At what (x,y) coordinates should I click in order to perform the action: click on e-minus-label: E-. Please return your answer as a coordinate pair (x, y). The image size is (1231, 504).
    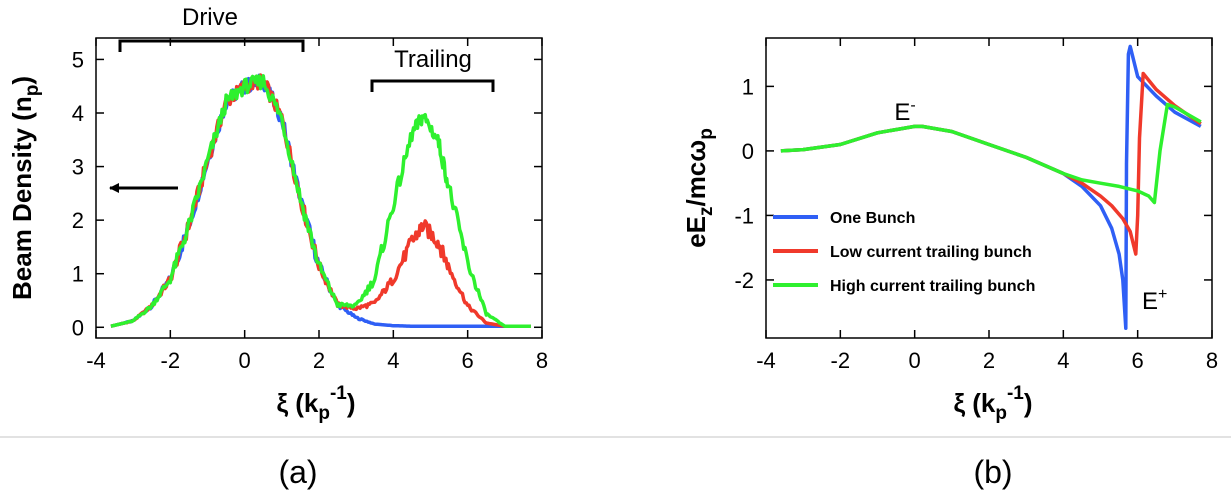
    Looking at the image, I should click on (904, 111).